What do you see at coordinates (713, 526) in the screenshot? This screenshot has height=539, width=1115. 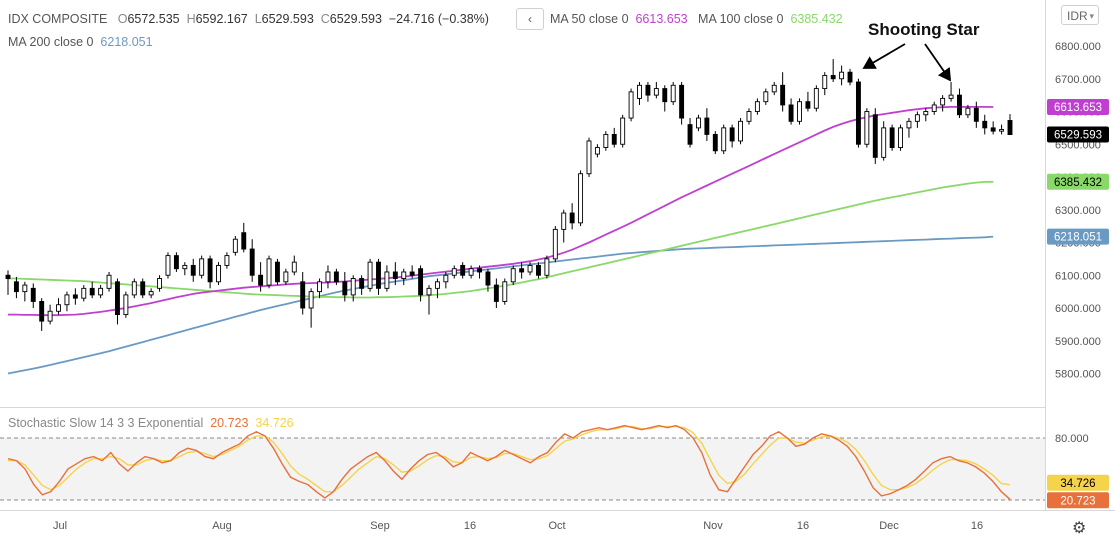 I see `x-tick-label: Nov` at bounding box center [713, 526].